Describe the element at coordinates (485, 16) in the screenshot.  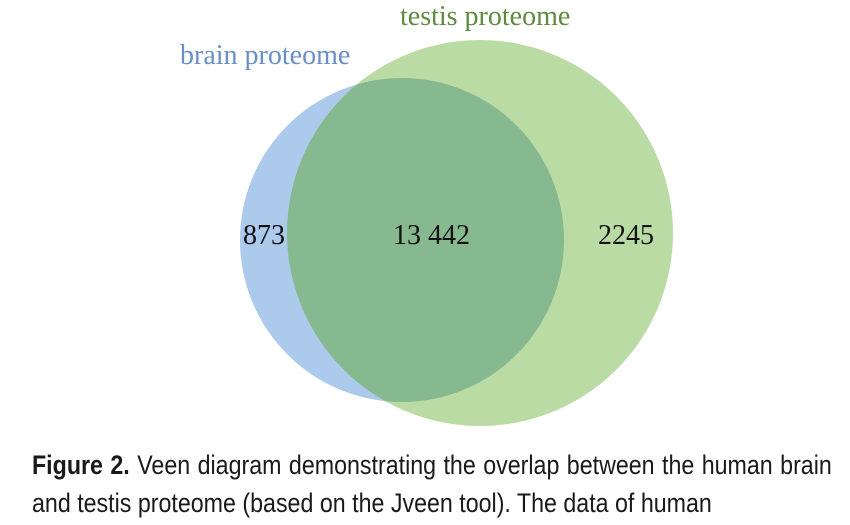
I see `testis-proteome-label: testis proteome` at that location.